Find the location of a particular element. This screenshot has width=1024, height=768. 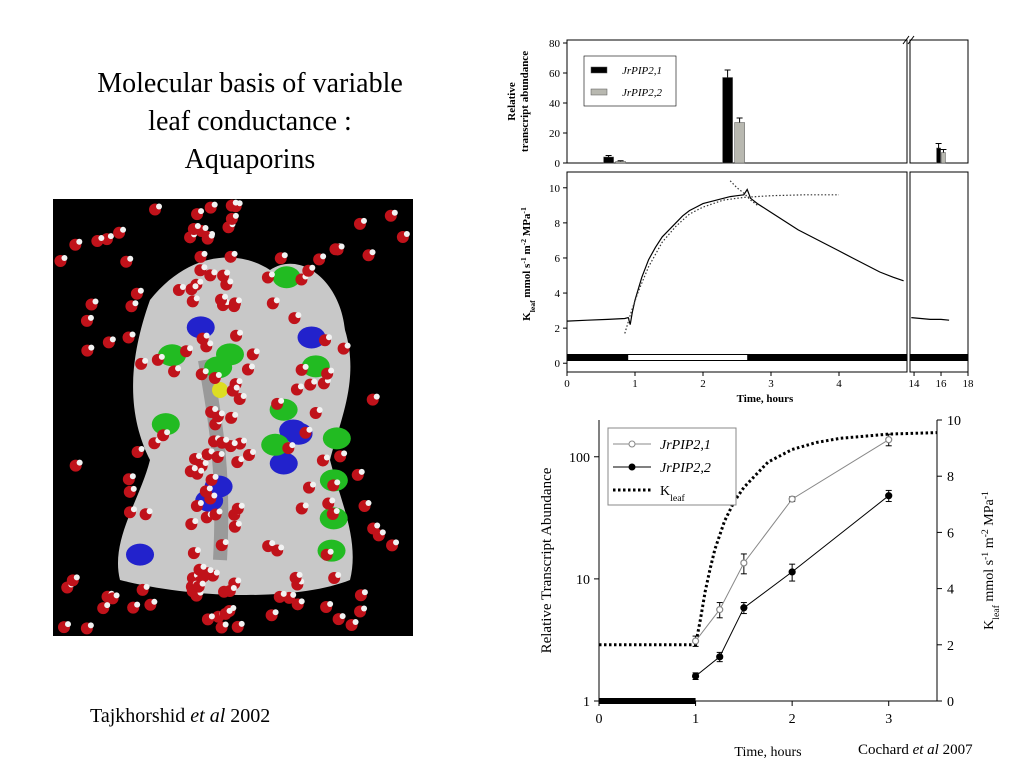

label-part: K is located at coordinates (989, 625).